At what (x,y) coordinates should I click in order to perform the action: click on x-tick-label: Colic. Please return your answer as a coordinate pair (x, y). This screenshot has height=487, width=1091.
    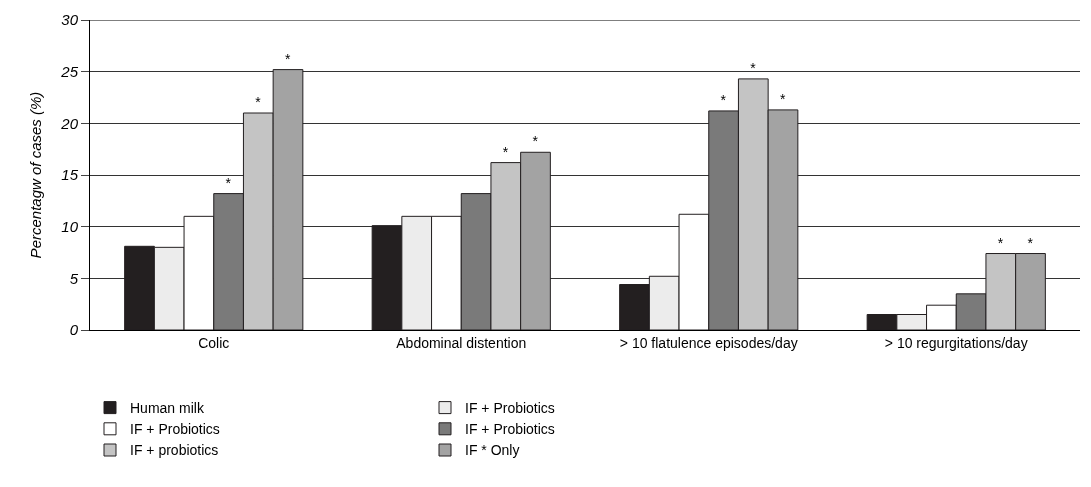
    Looking at the image, I should click on (214, 342).